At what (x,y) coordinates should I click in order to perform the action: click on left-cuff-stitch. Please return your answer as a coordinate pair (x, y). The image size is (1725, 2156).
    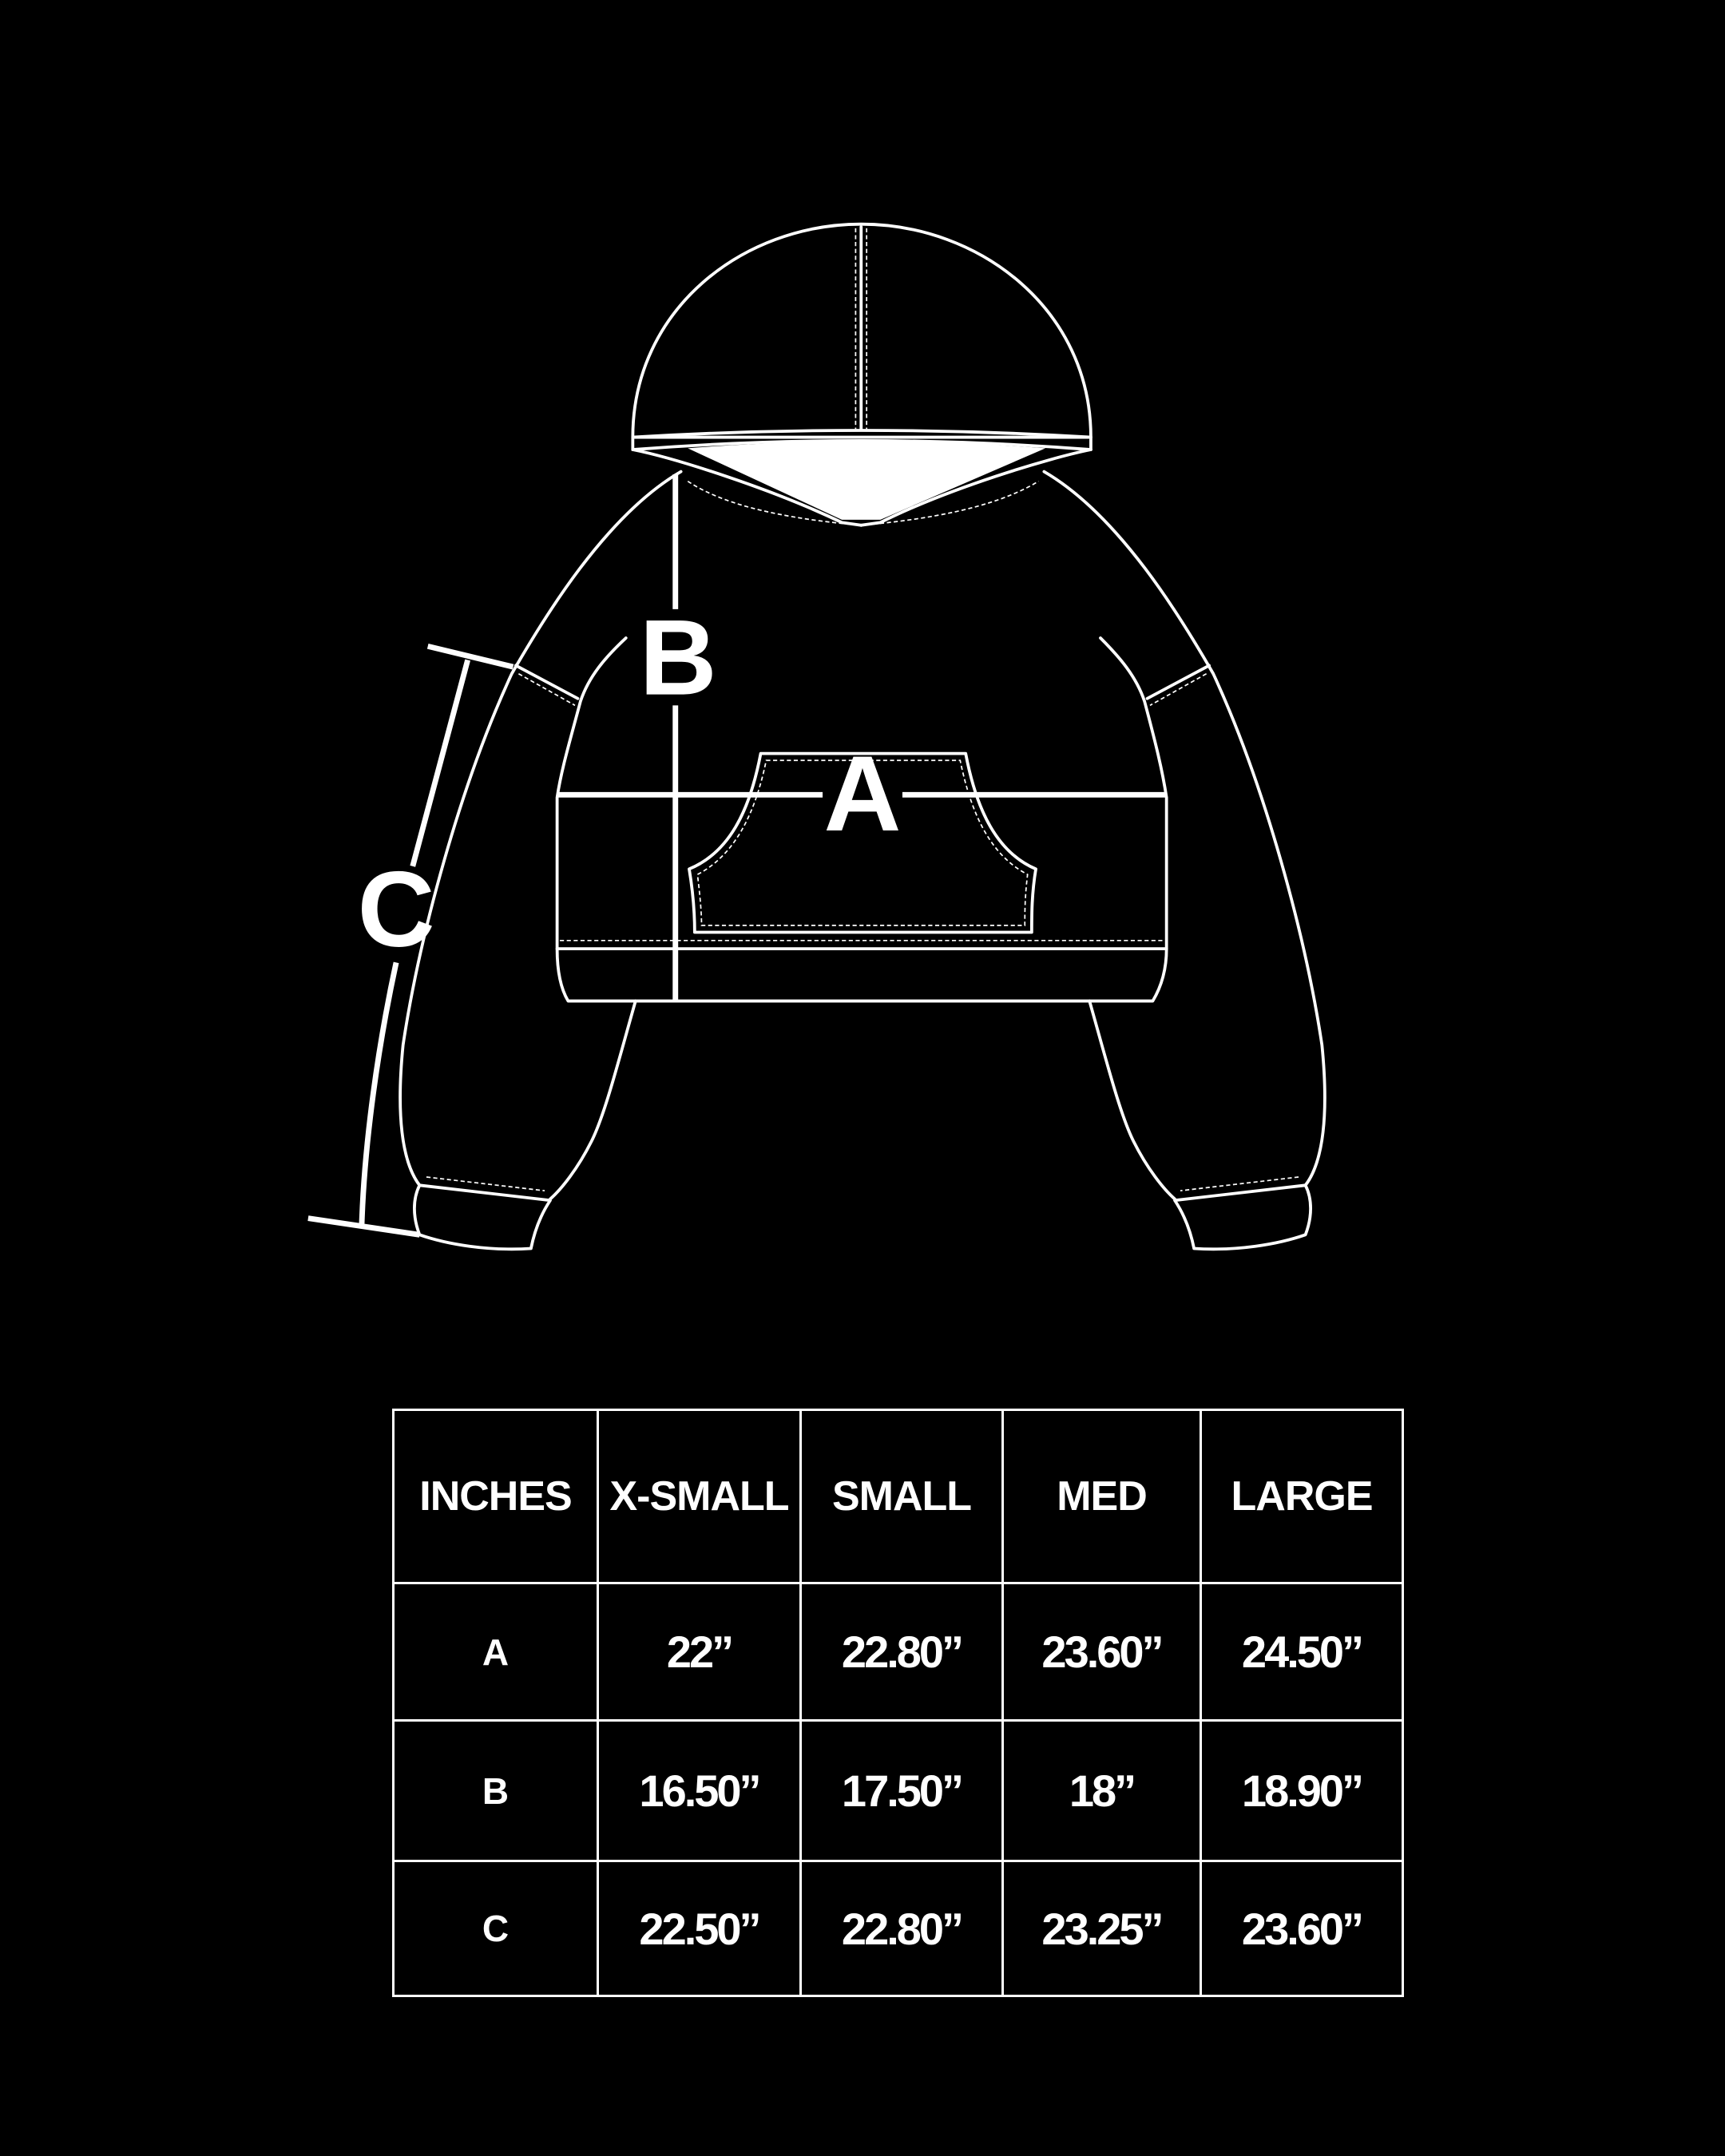
    Looking at the image, I should click on (486, 1184).